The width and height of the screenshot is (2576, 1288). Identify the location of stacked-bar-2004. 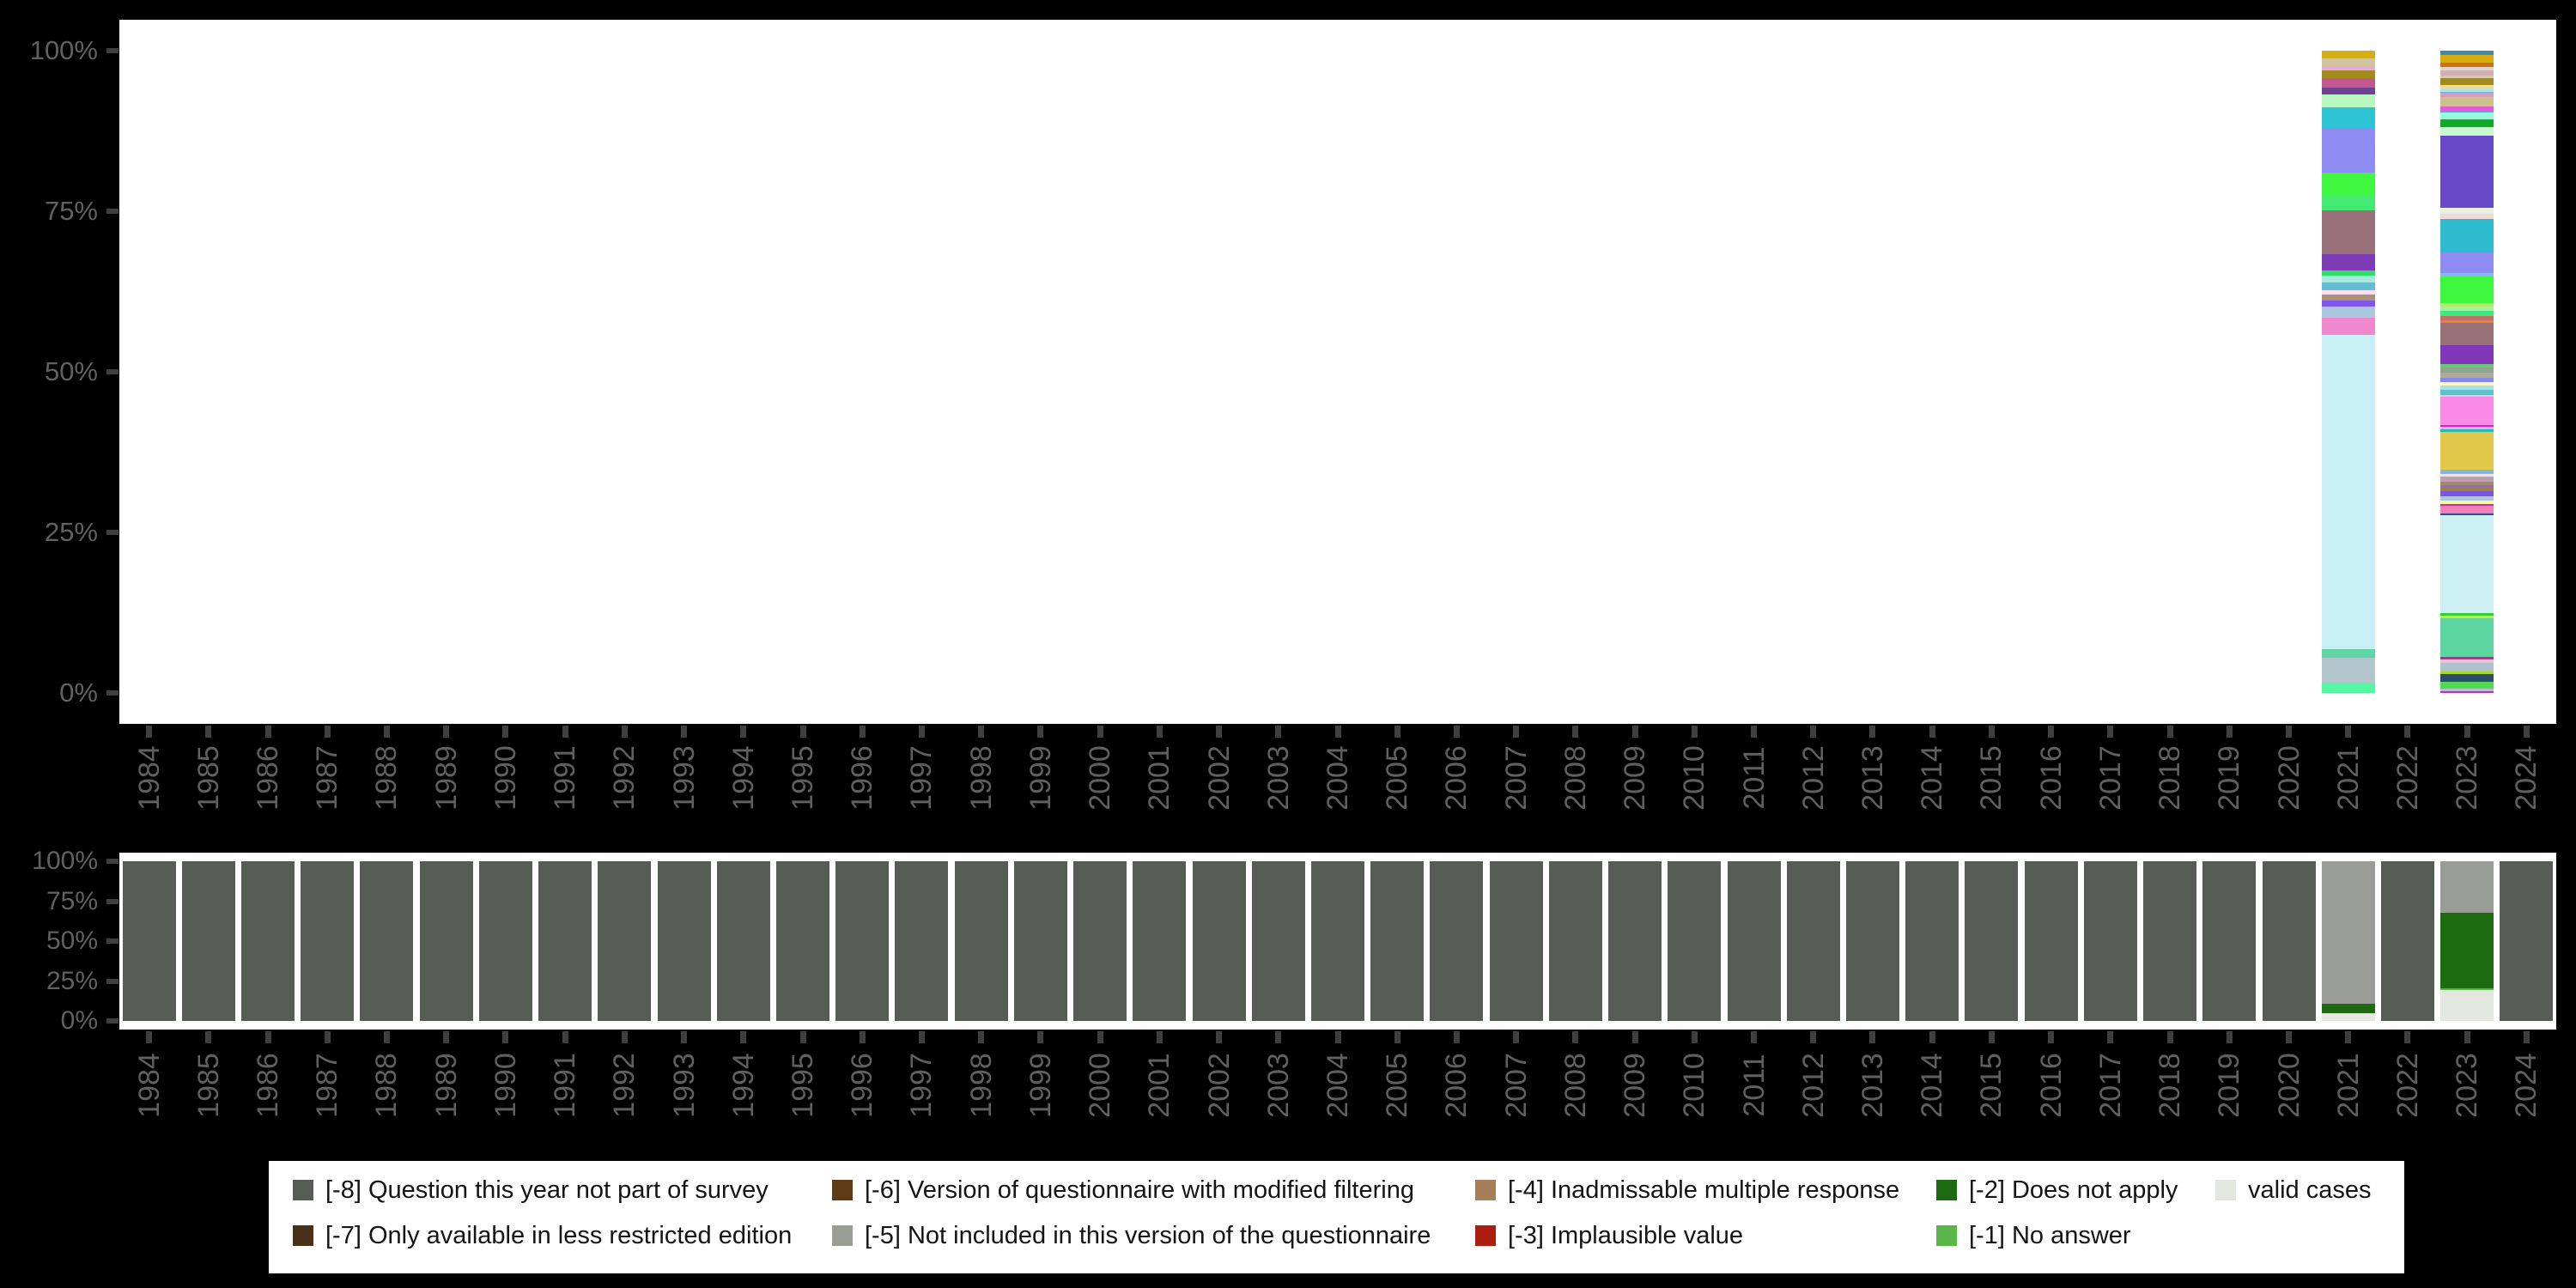
(1338, 941).